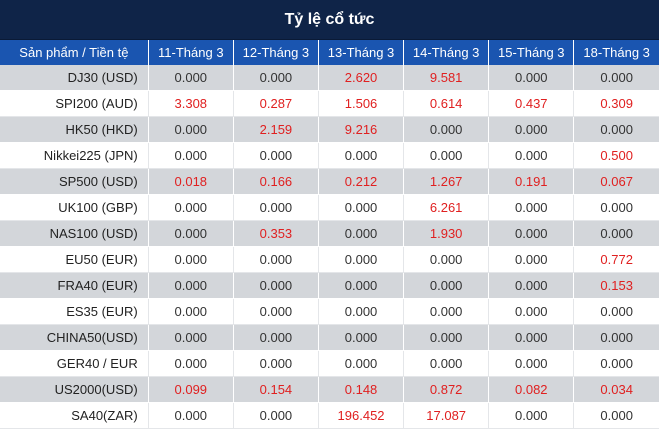 The image size is (659, 429). I want to click on product-cell: US2000(USD), so click(74, 389).